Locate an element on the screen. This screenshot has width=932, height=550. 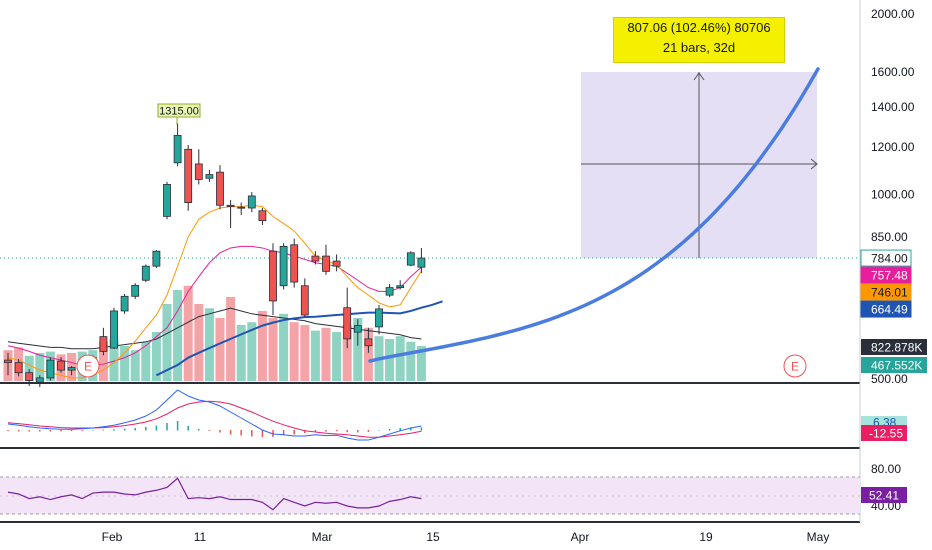
measure-label-line1: 807.06 (102.46%) 80706 is located at coordinates (699, 27).